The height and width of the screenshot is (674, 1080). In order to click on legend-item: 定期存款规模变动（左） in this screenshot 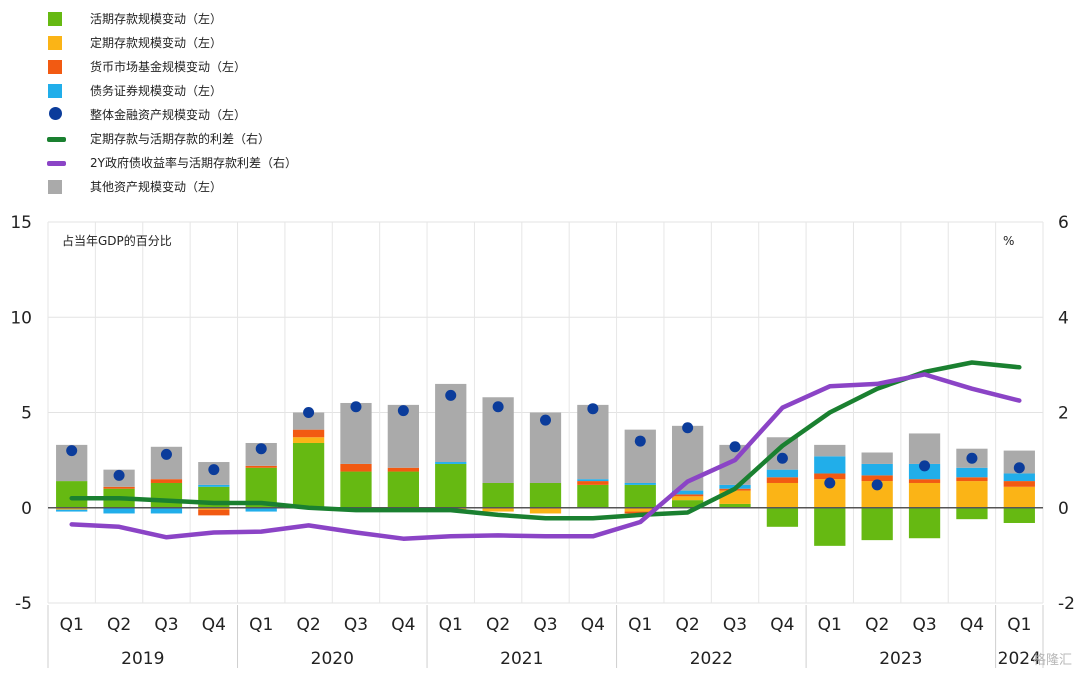, I will do `click(258, 42)`.